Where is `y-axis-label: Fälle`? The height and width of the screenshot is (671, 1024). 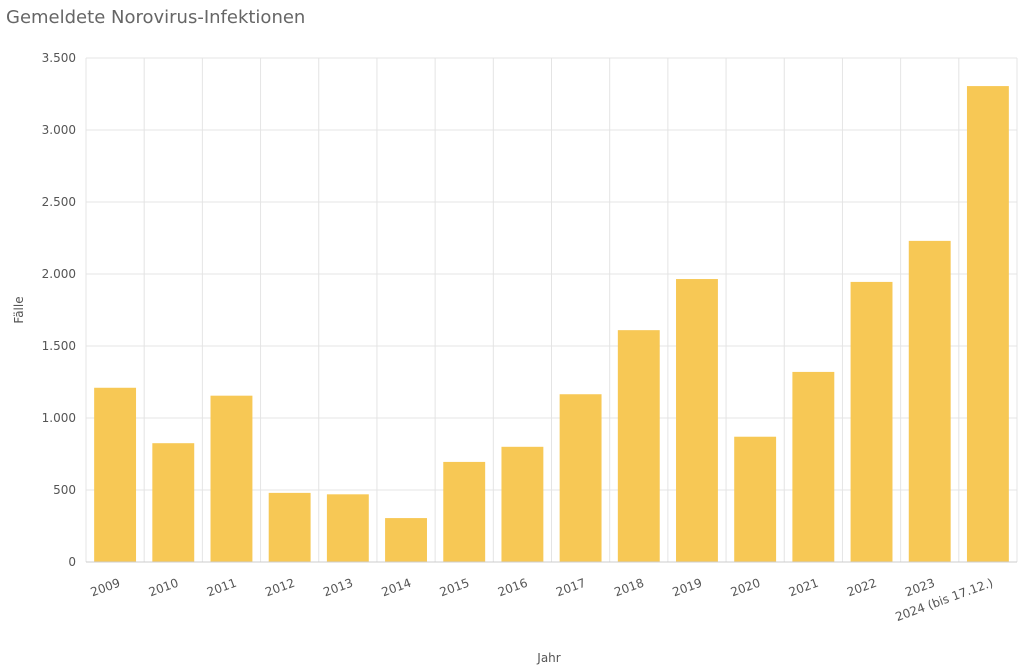
y-axis-label: Fälle is located at coordinates (19, 309).